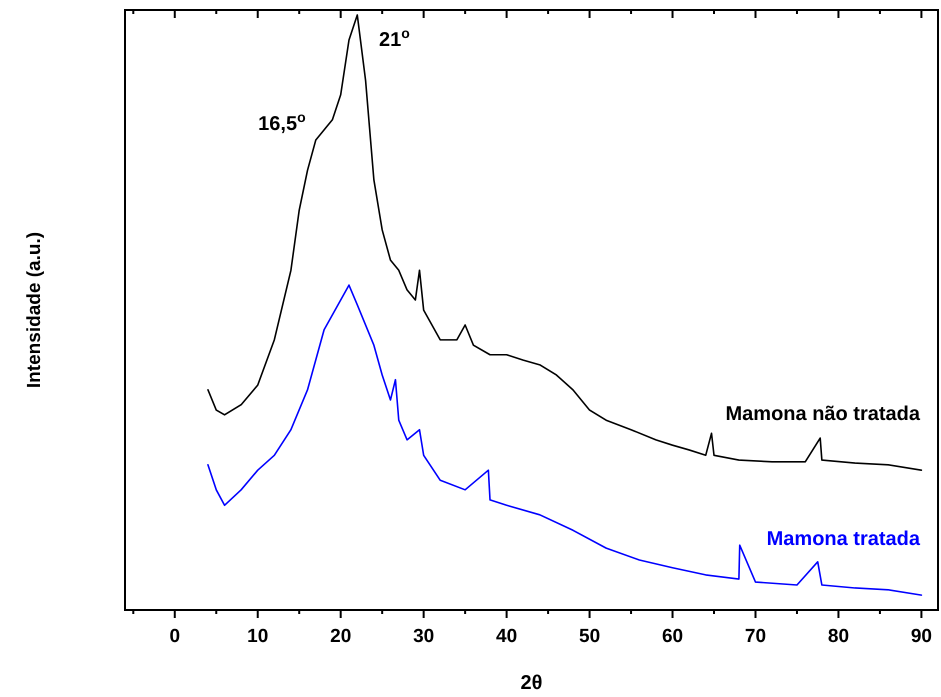  Describe the element at coordinates (839, 636) in the screenshot. I see `x-tick-label: 80` at that location.